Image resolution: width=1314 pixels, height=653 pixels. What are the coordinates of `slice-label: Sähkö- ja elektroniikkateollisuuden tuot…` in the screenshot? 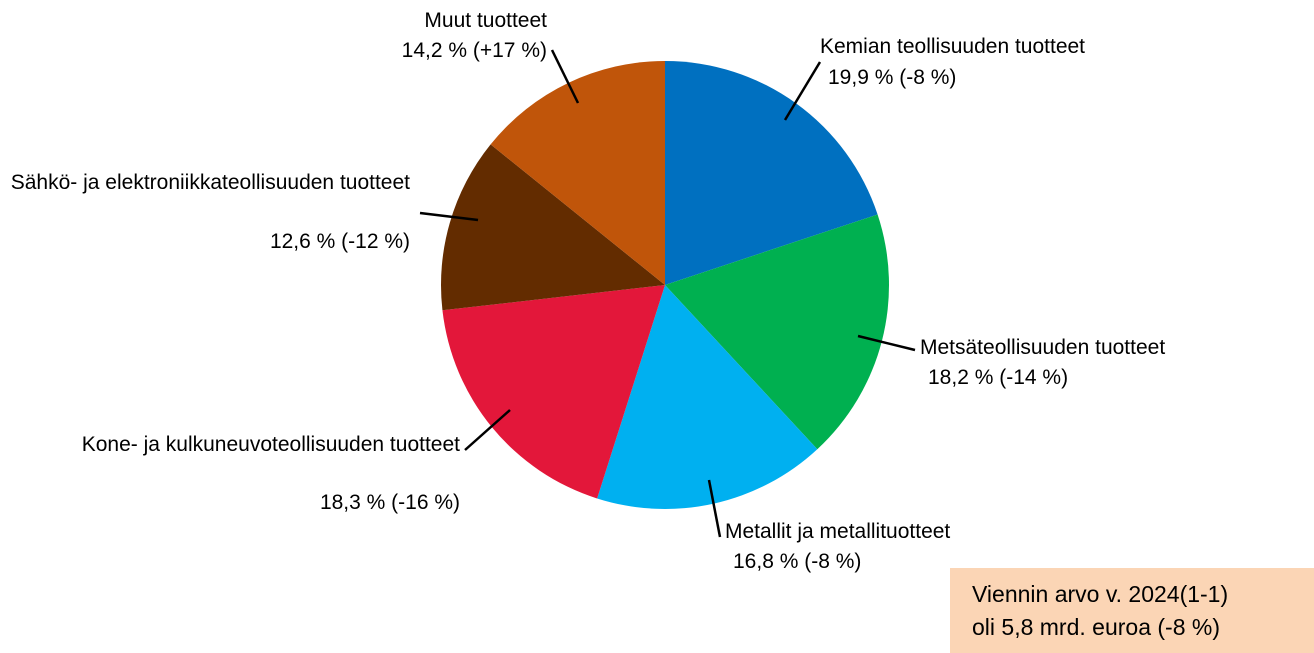 It's located at (210, 182).